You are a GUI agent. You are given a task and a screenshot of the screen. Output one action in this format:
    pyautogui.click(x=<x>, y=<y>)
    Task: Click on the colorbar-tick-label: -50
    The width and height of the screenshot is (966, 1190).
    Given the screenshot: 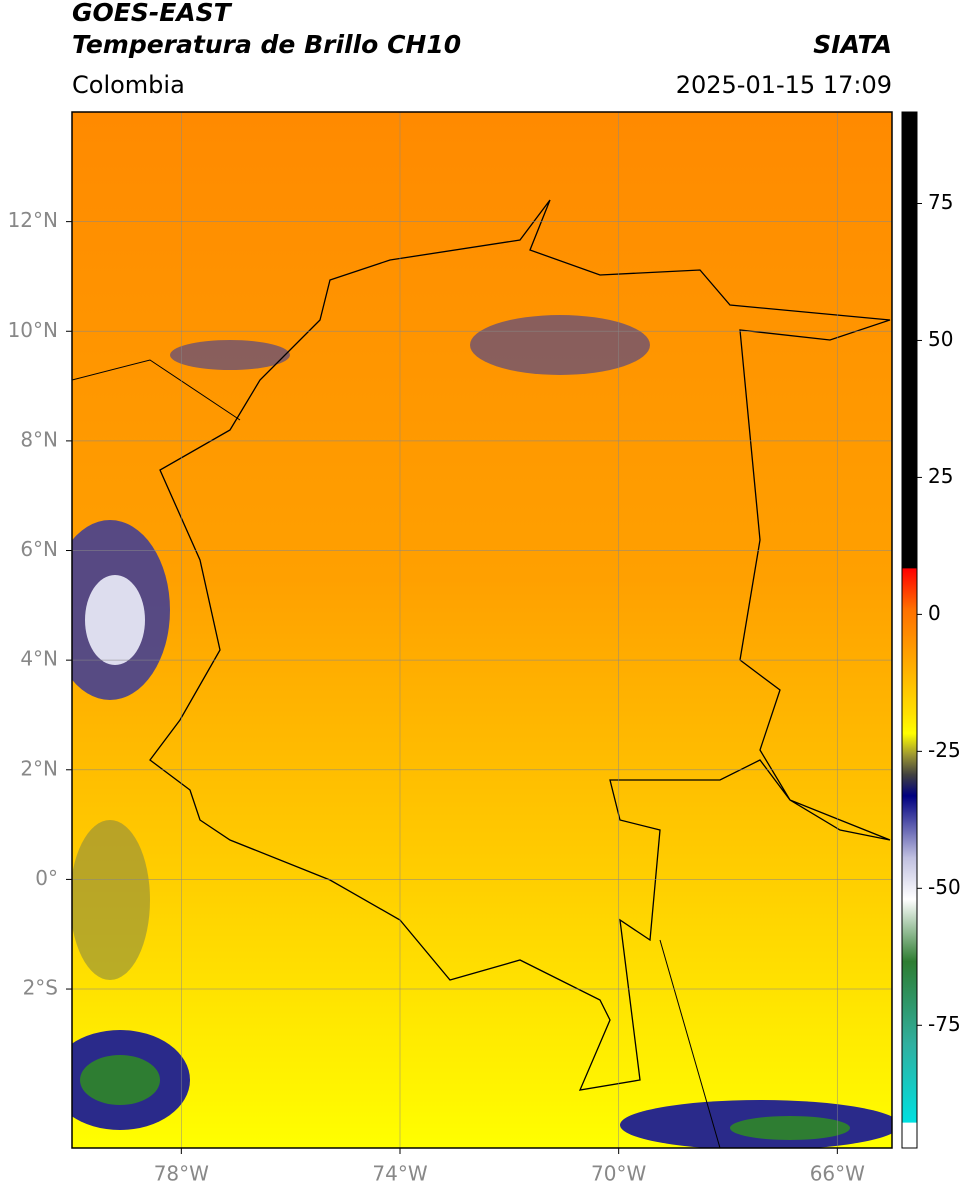 What is the action you would take?
    pyautogui.click(x=944, y=887)
    